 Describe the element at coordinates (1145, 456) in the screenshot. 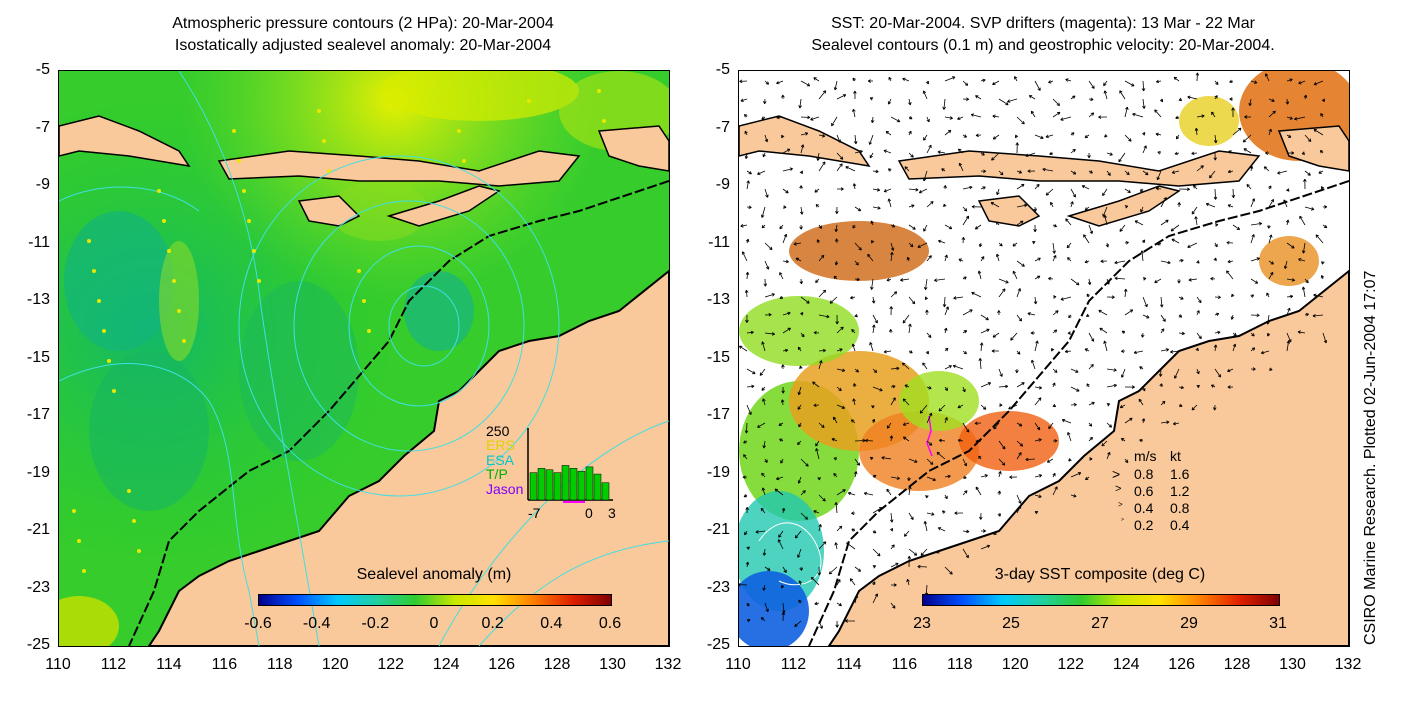

I see `vector-legend-header-ms: m/s` at that location.